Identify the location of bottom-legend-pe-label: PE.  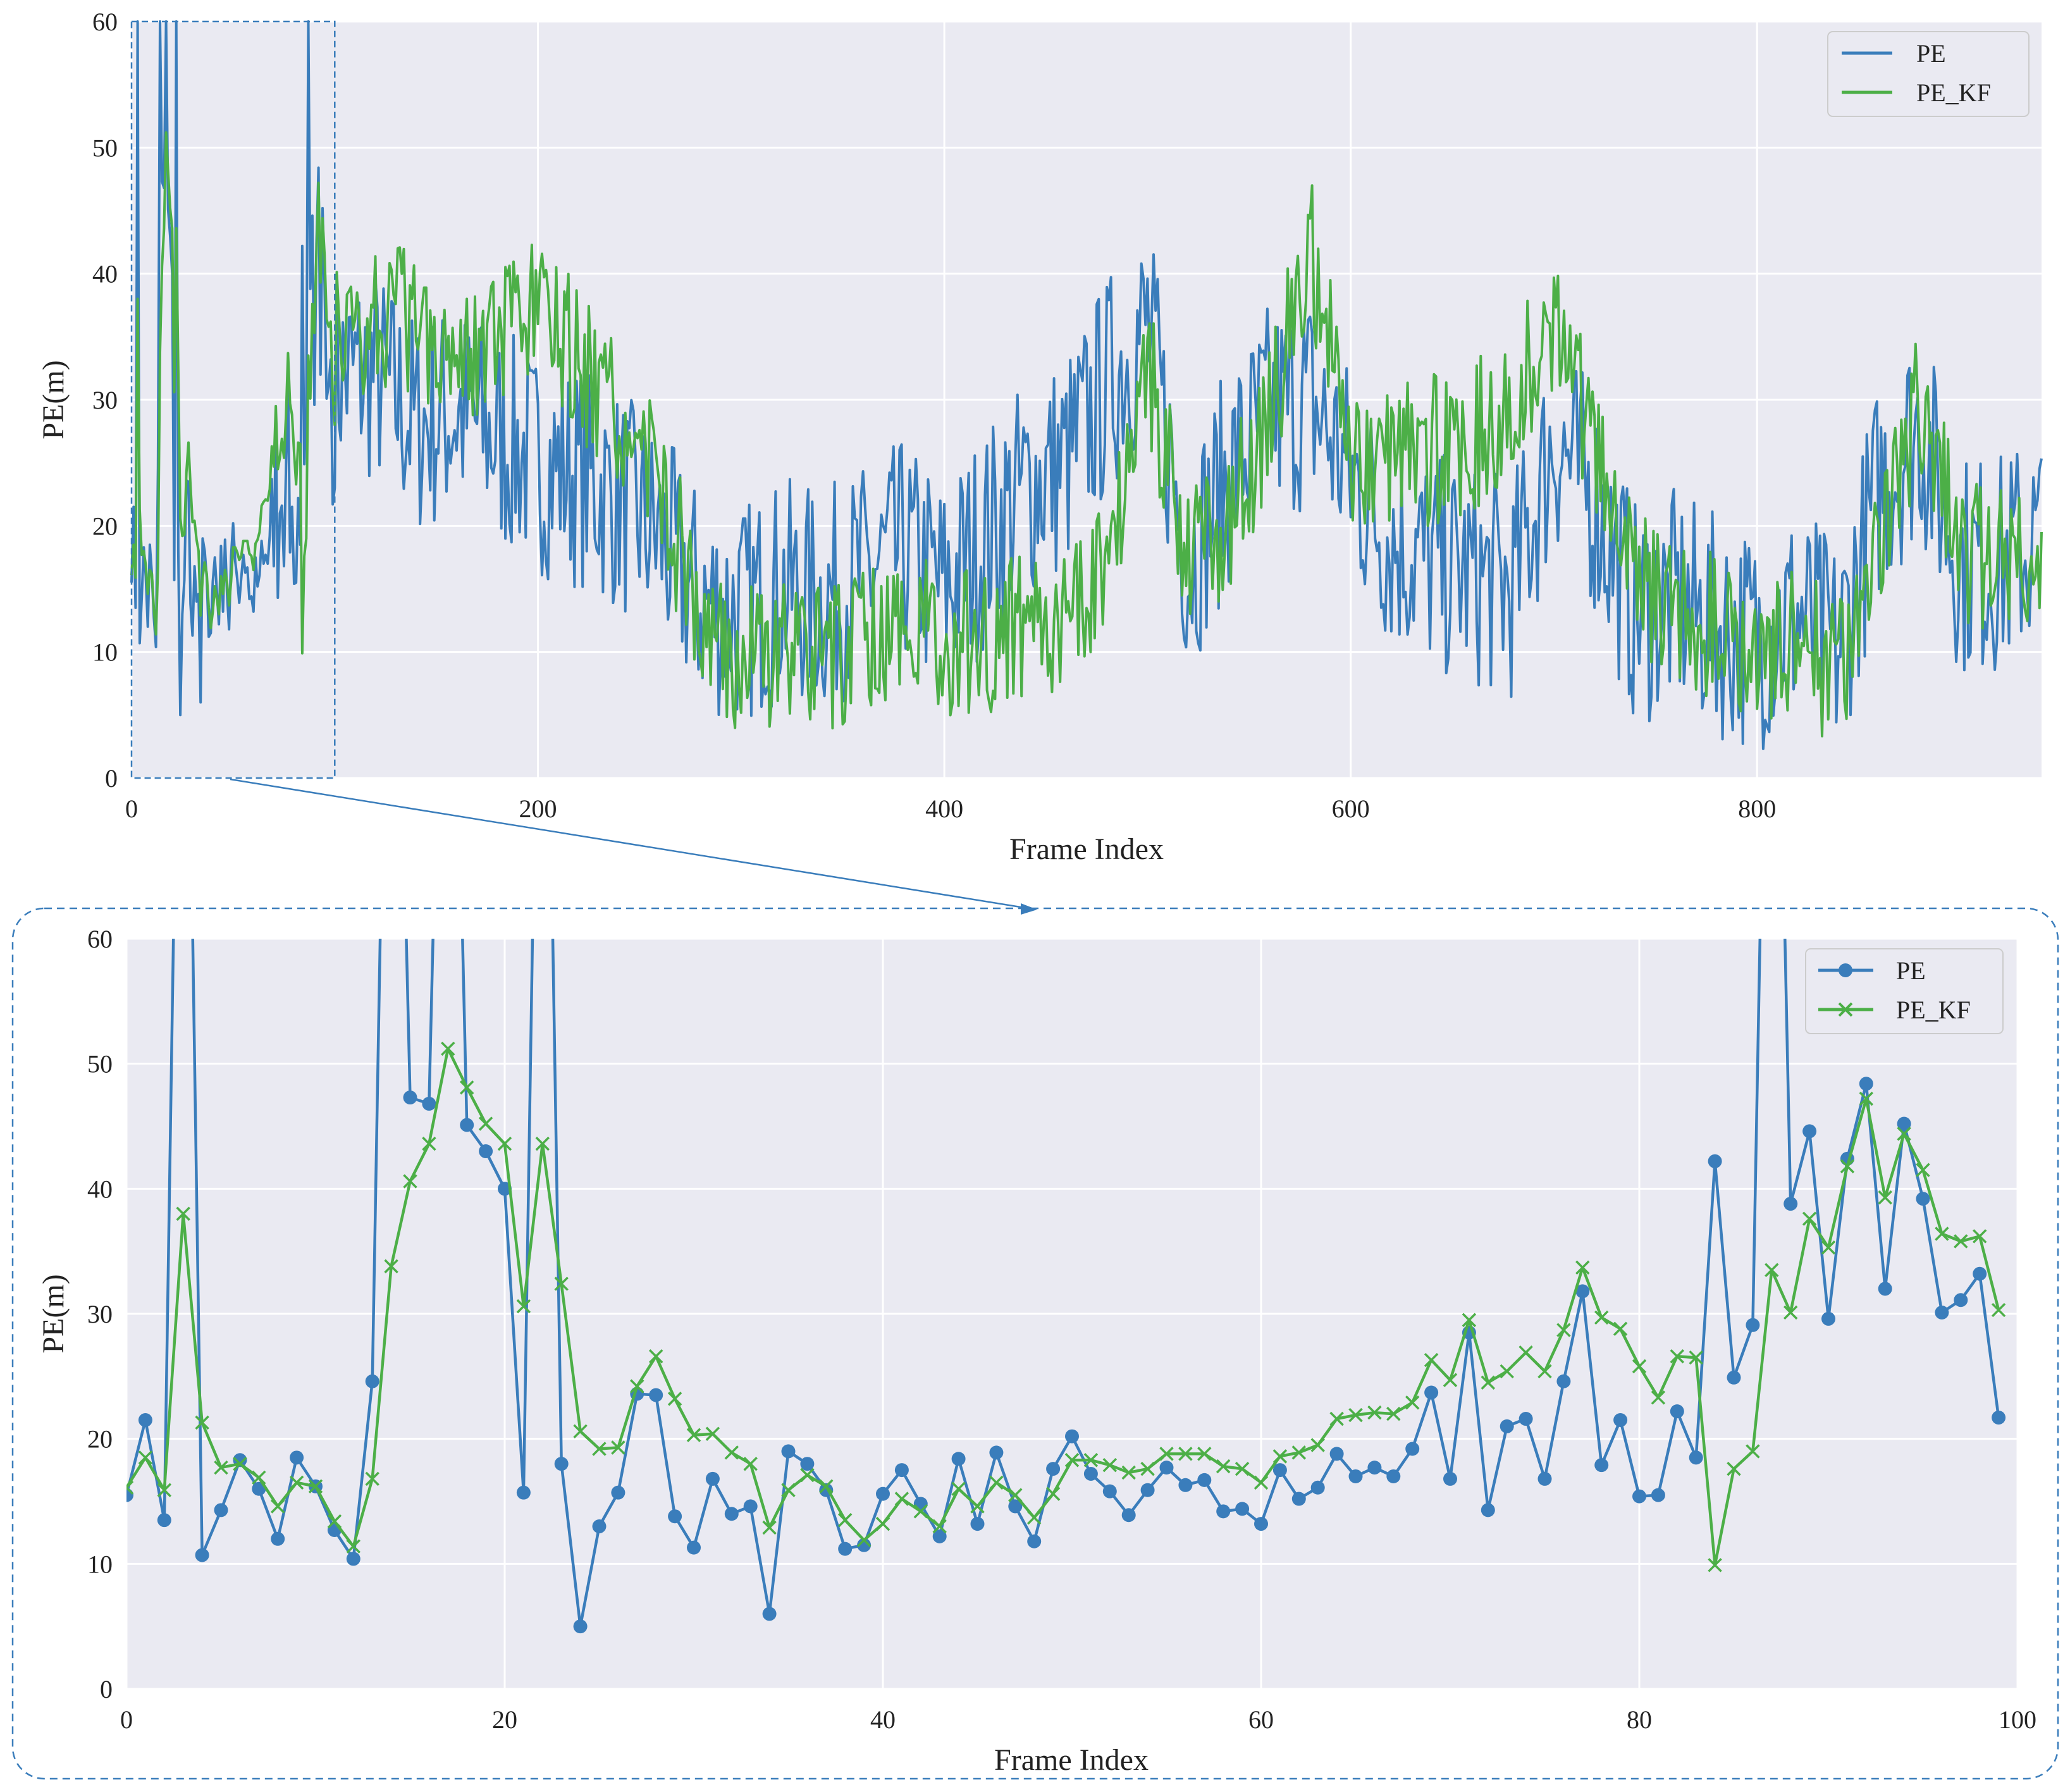
(1911, 971).